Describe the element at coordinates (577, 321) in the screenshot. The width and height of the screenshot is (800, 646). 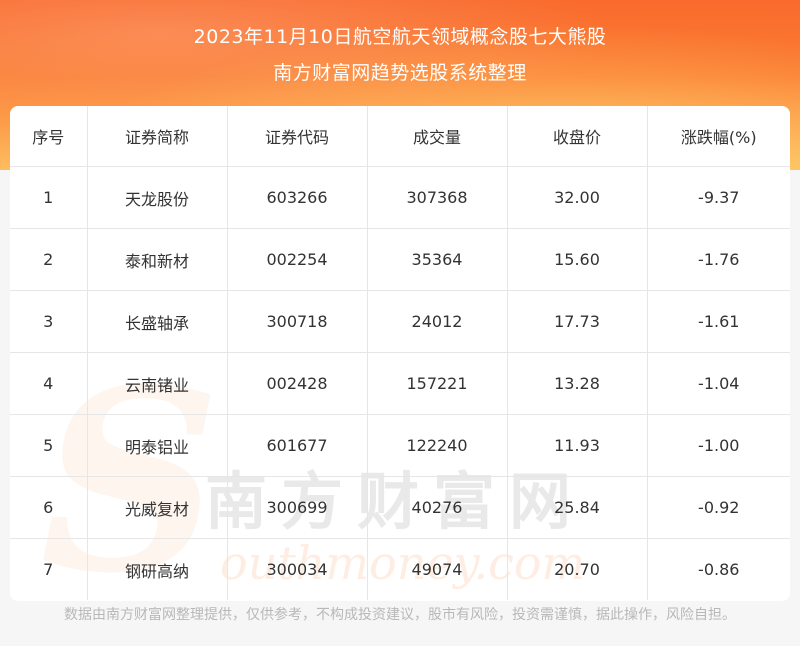
I see `cell-close: 17.73` at that location.